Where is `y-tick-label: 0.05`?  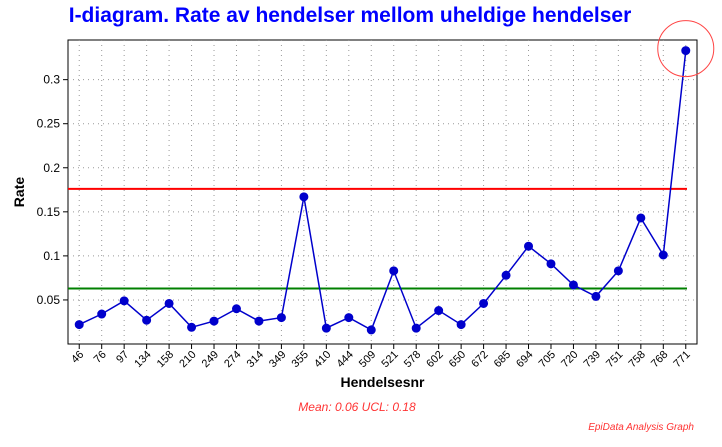
y-tick-label: 0.05 is located at coordinates (49, 300).